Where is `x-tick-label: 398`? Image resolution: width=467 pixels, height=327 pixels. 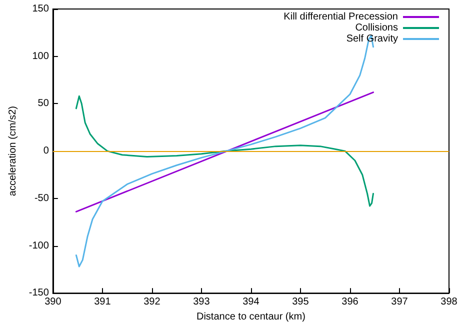 x-tick-label: 398 is located at coordinates (449, 302).